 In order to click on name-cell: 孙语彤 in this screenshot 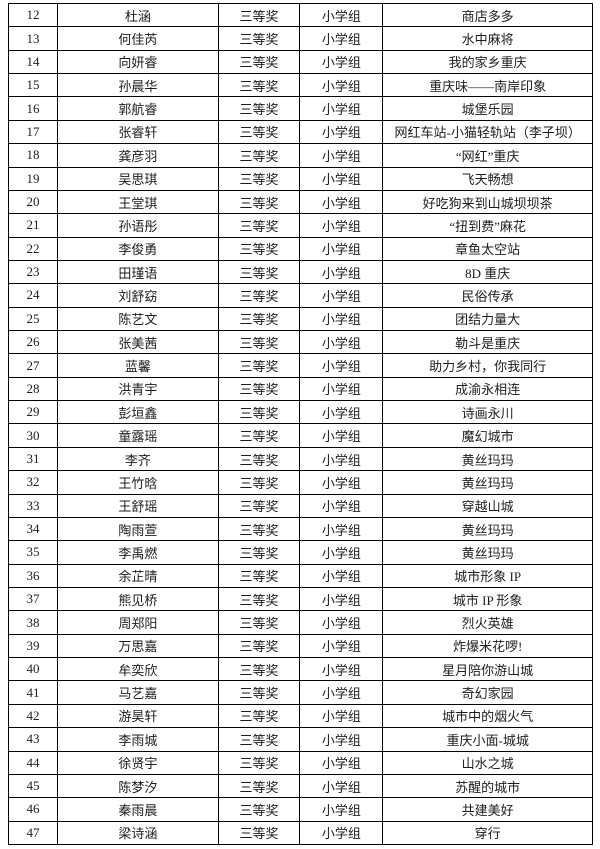, I will do `click(138, 225)`.